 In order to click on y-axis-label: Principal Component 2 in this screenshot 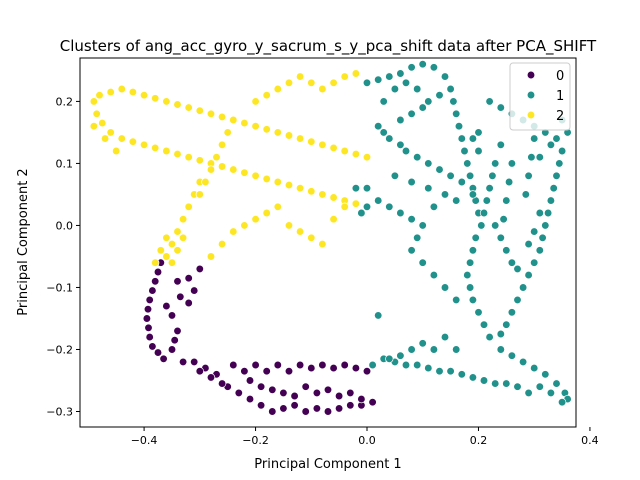, I will do `click(23, 241)`.